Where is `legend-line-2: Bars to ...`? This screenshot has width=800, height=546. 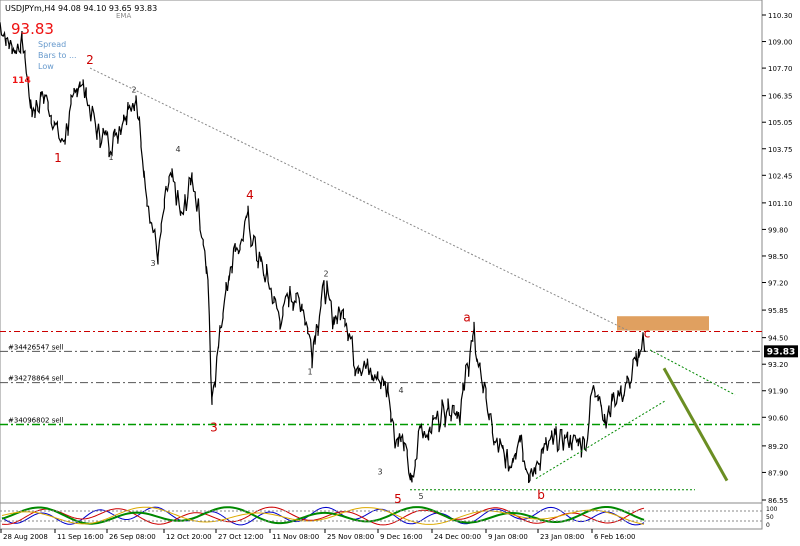 legend-line-2: Bars to ... is located at coordinates (57, 55).